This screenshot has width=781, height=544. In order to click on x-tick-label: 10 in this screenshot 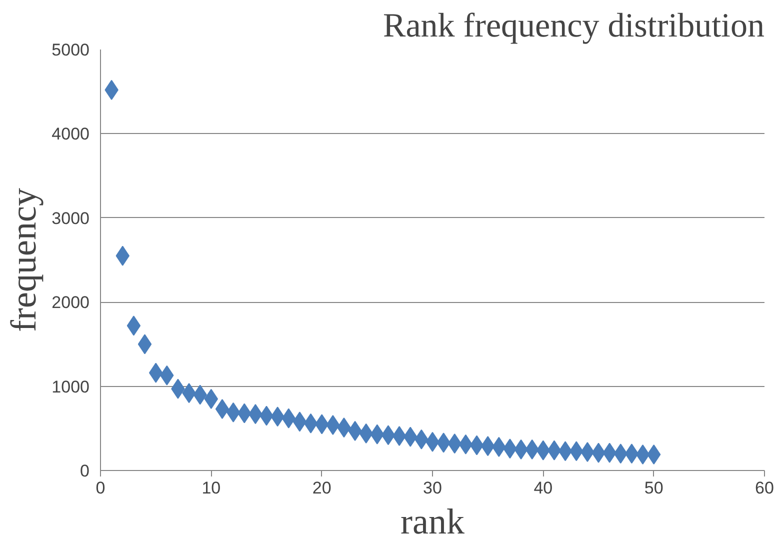, I will do `click(211, 488)`.